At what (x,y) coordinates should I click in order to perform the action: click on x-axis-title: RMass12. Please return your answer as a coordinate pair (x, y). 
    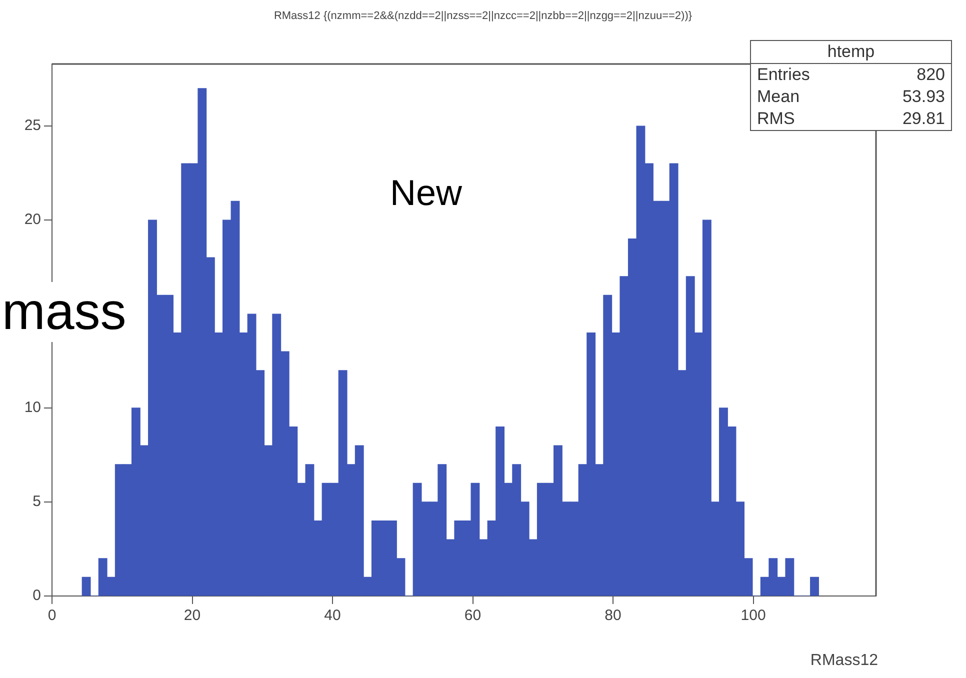
    Looking at the image, I should click on (844, 661).